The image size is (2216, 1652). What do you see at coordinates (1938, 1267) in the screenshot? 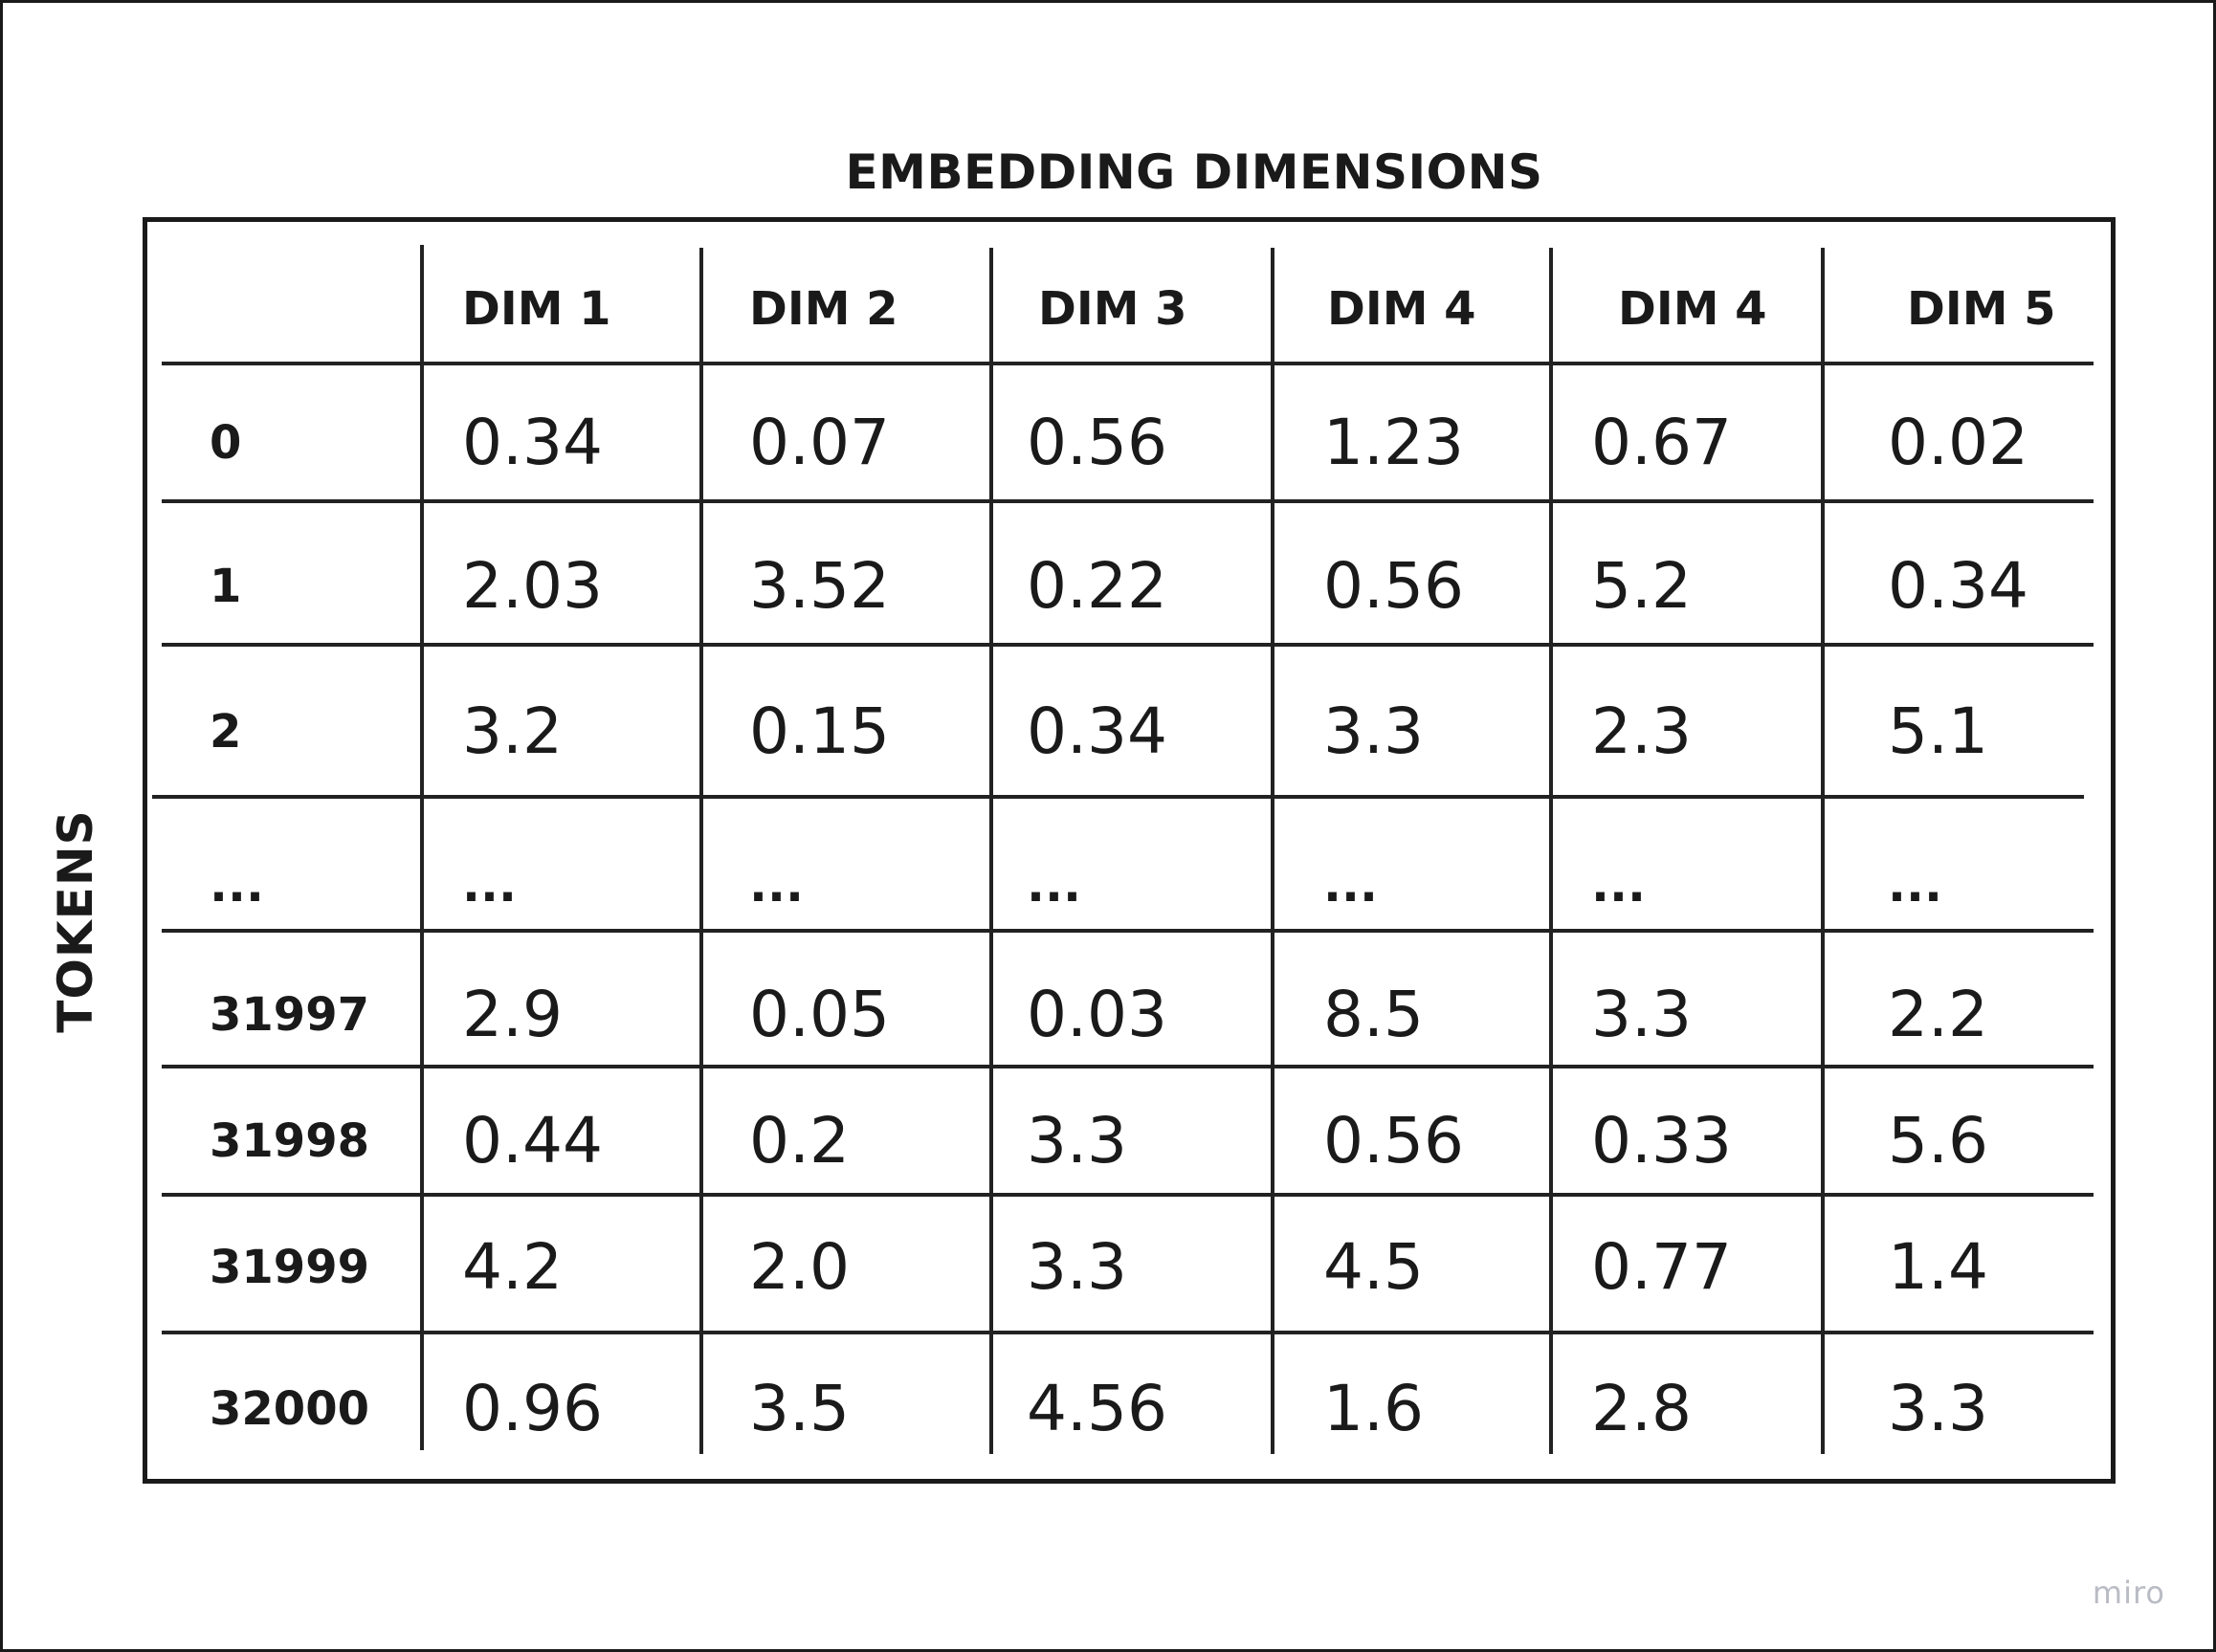
I see `table-cell: 1.4` at bounding box center [1938, 1267].